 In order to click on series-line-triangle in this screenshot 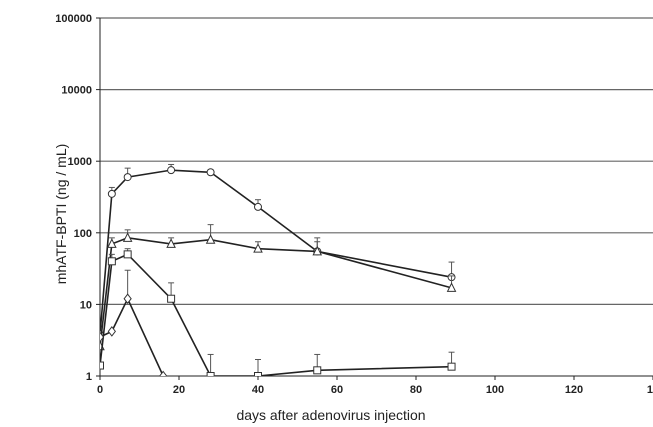, I will do `click(276, 292)`.